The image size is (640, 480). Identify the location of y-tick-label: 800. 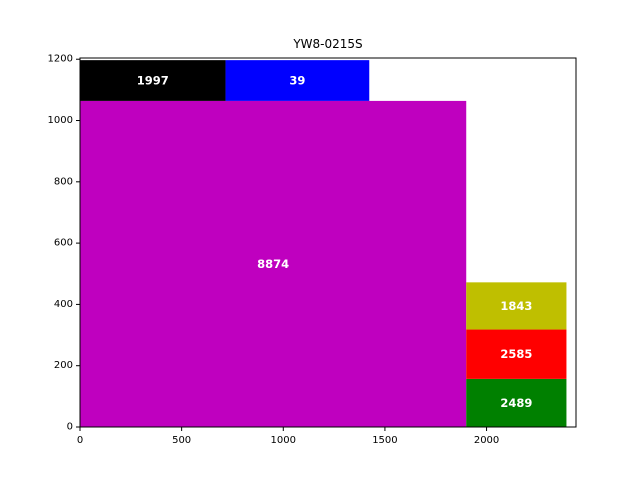
(63, 181).